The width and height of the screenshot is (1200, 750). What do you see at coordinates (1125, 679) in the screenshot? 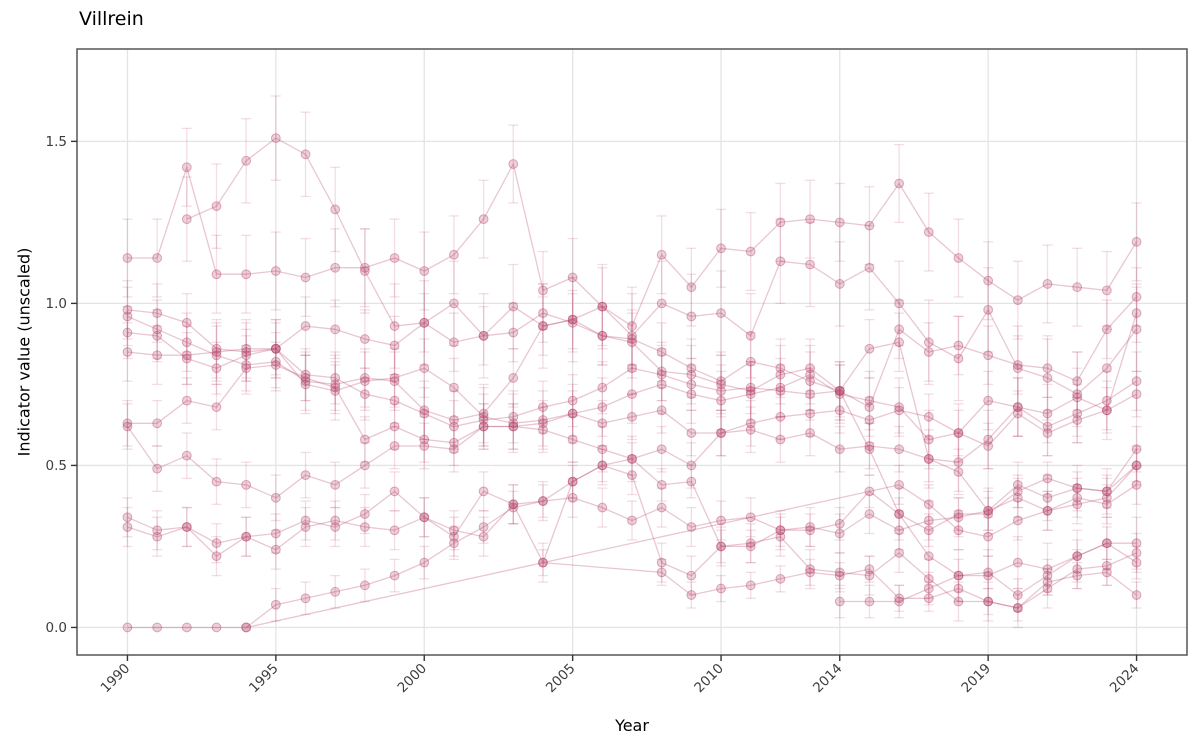
I see `x-tick-label: 2024` at bounding box center [1125, 679].